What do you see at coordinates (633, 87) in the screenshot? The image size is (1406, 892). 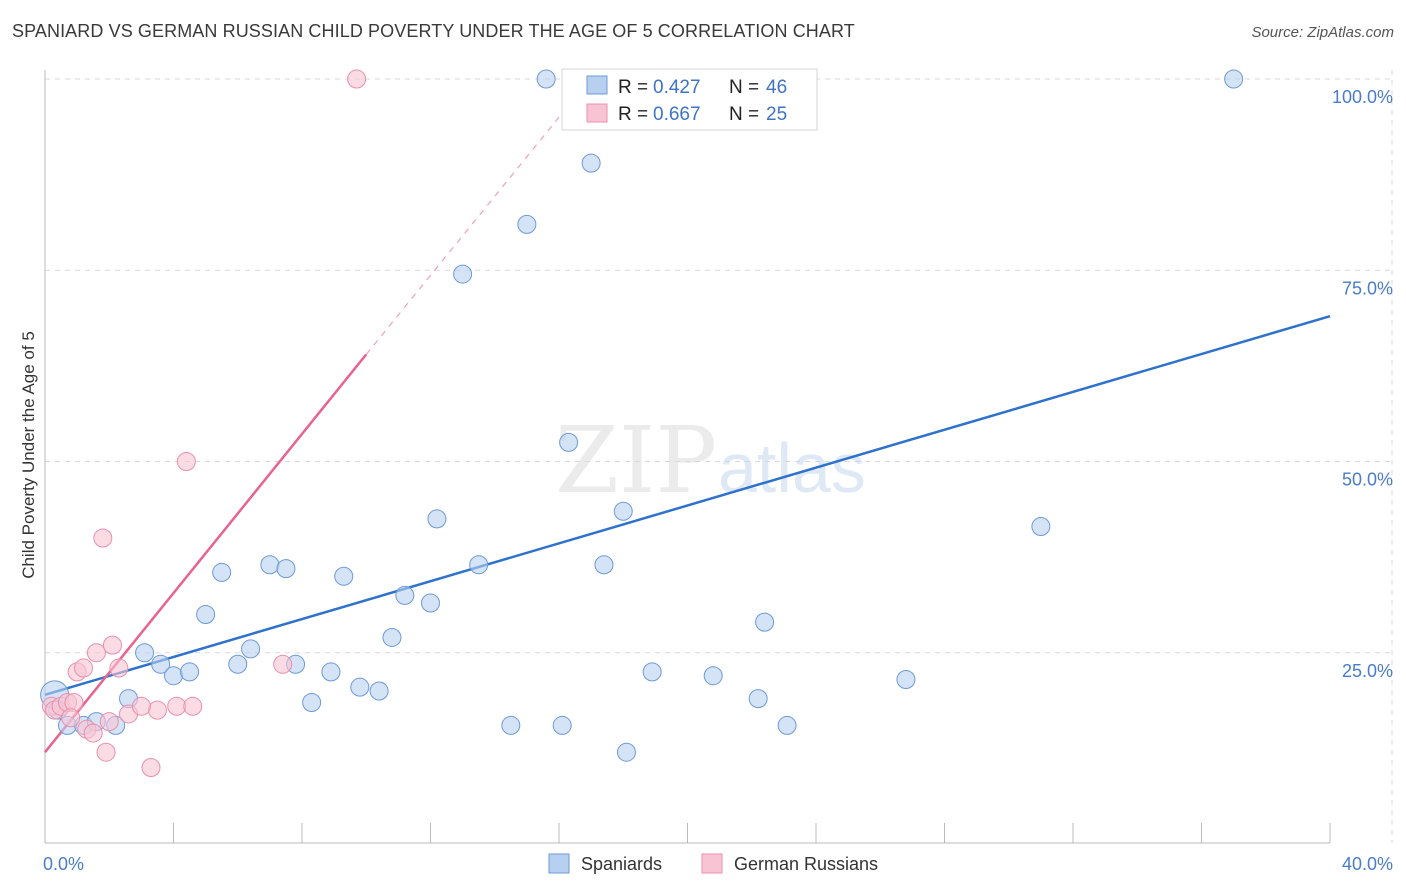 I see `legend-r-label-1: R =` at bounding box center [633, 87].